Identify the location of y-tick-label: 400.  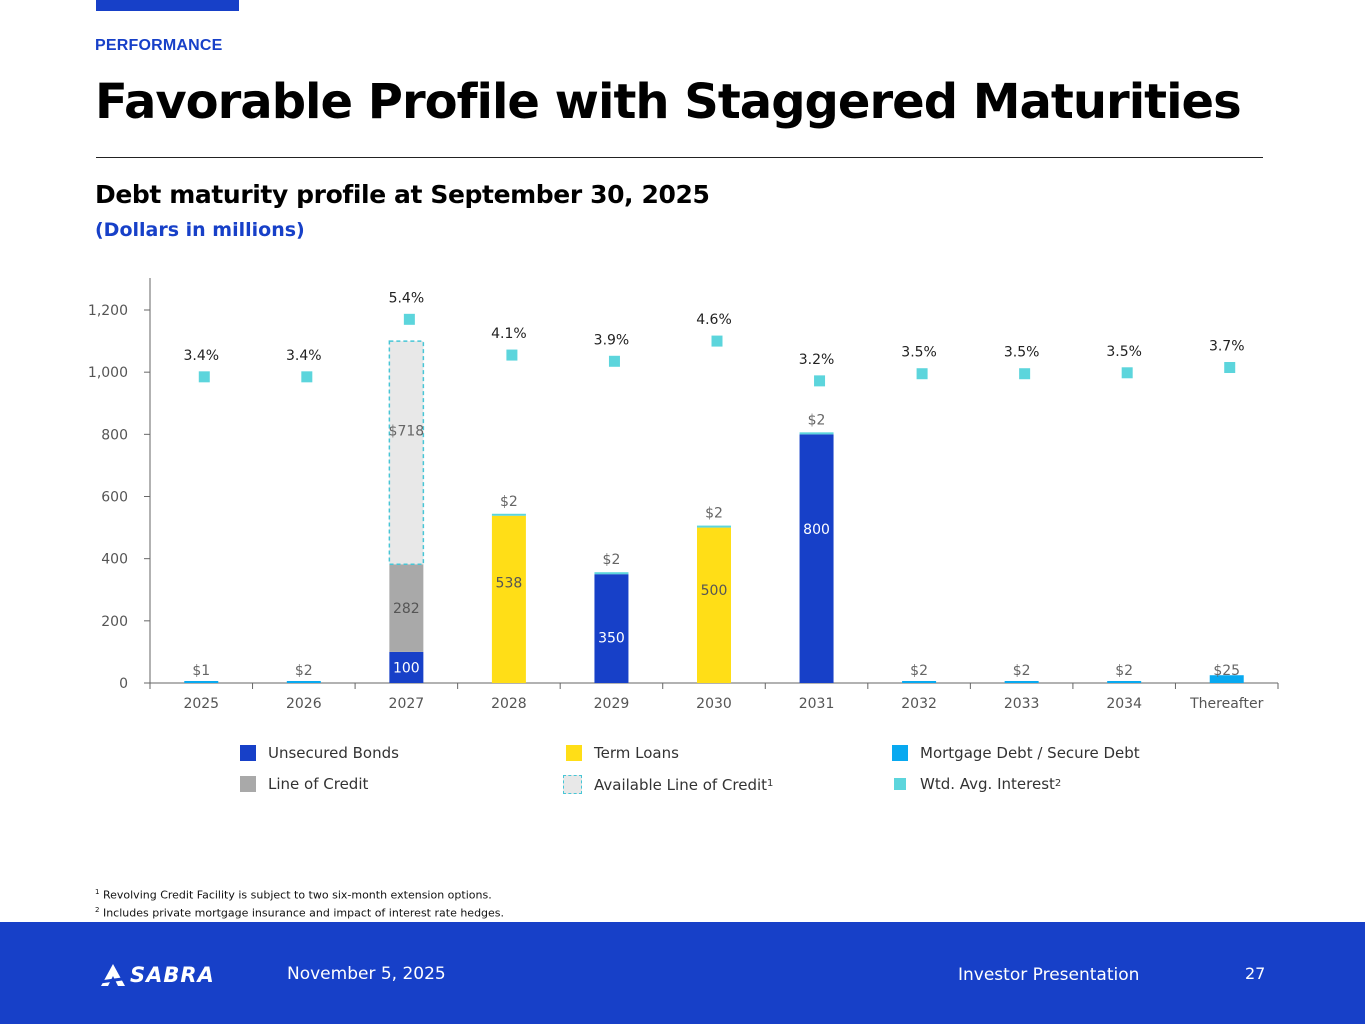
(114, 560).